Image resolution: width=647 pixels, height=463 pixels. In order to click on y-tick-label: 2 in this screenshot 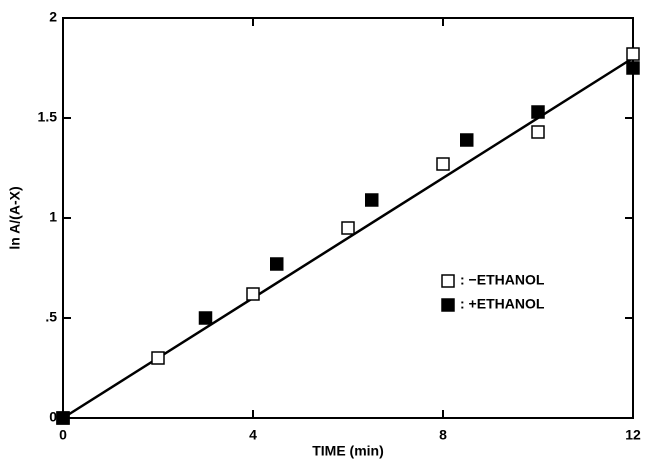, I will do `click(53, 17)`.